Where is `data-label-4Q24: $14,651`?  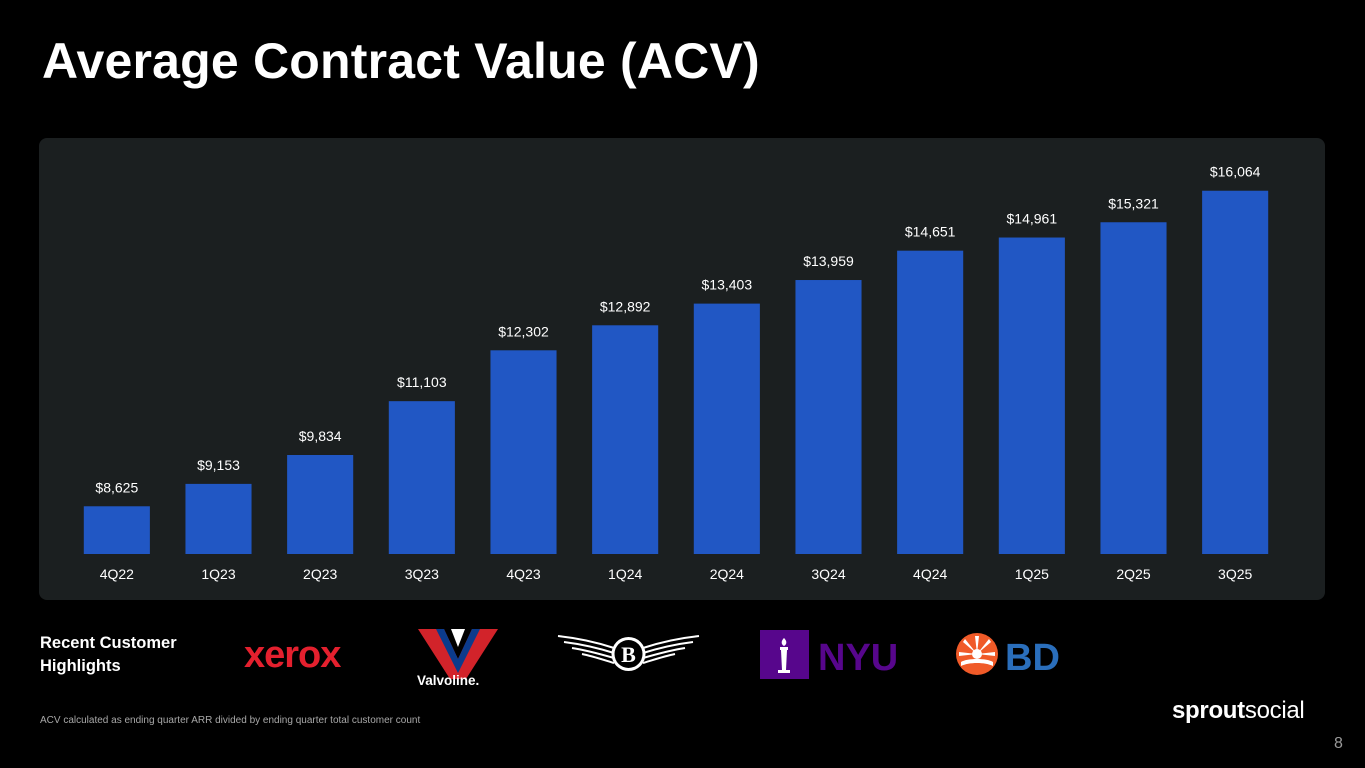 data-label-4Q24: $14,651 is located at coordinates (930, 232).